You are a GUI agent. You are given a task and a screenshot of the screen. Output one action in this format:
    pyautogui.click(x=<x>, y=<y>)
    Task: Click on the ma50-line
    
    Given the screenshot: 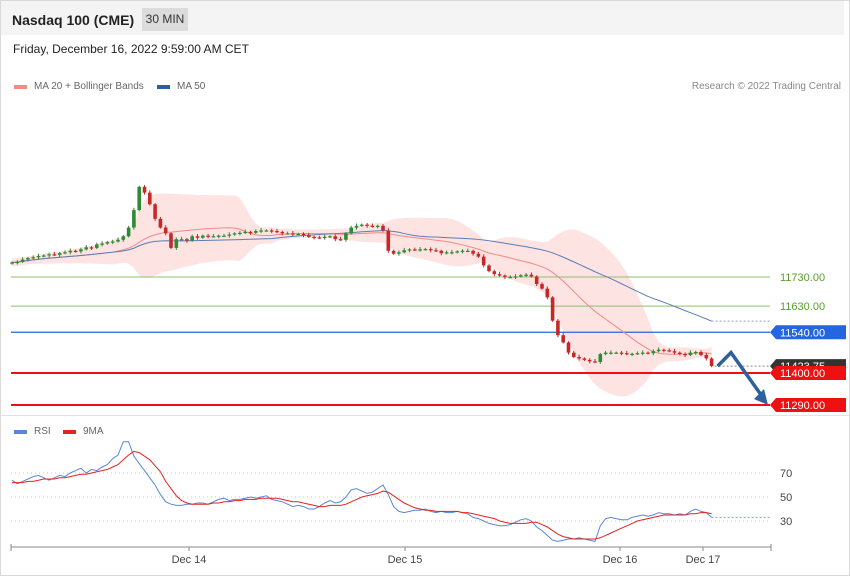 What is the action you would take?
    pyautogui.click(x=361, y=276)
    